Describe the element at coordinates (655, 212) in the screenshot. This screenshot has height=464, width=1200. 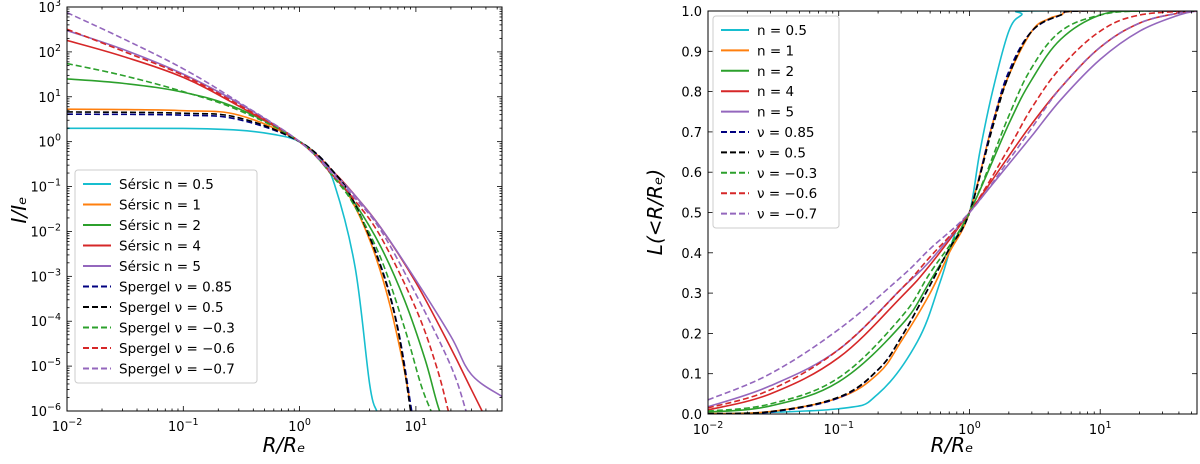
I see `right-y-axis-label: L(<R/Rₑ)` at that location.